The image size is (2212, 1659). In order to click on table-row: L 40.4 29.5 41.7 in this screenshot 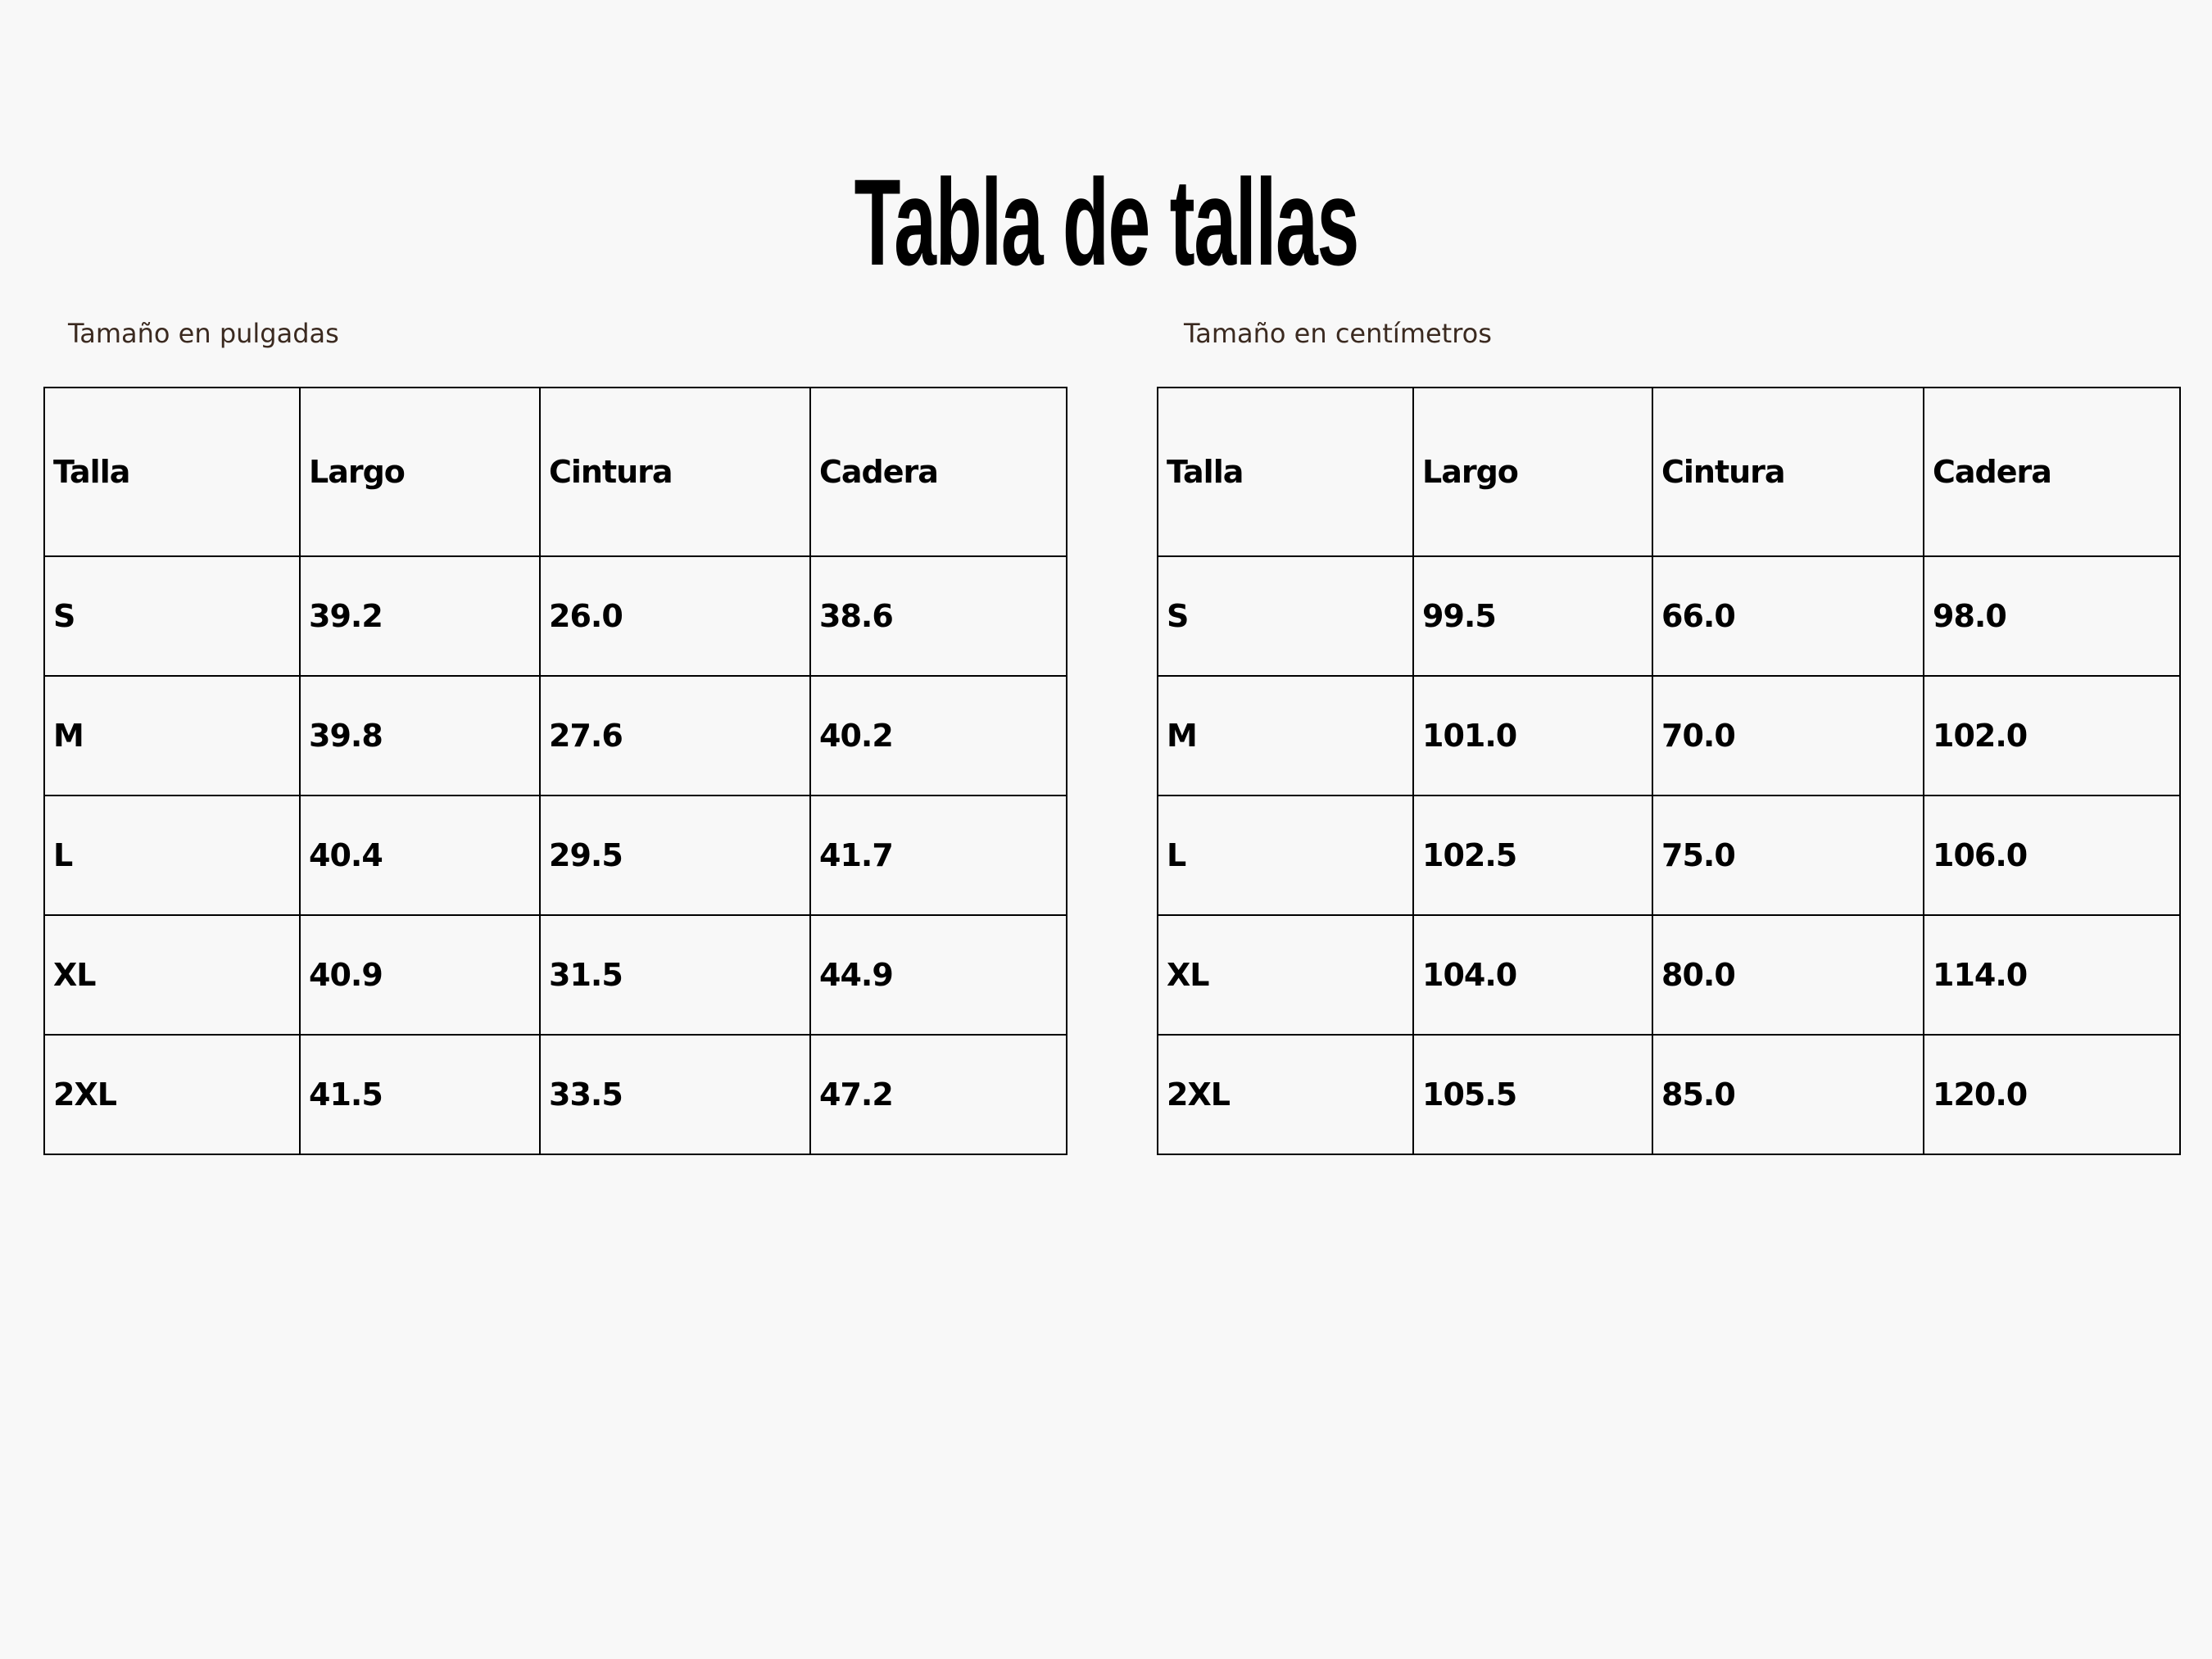, I will do `click(555, 855)`.